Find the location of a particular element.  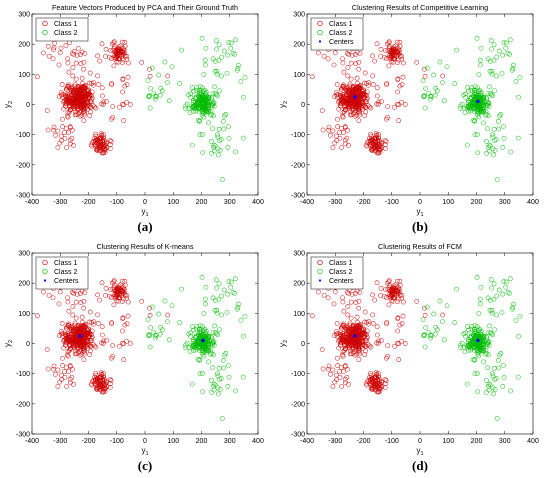

x-tick-label: -100 is located at coordinates (392, 202).